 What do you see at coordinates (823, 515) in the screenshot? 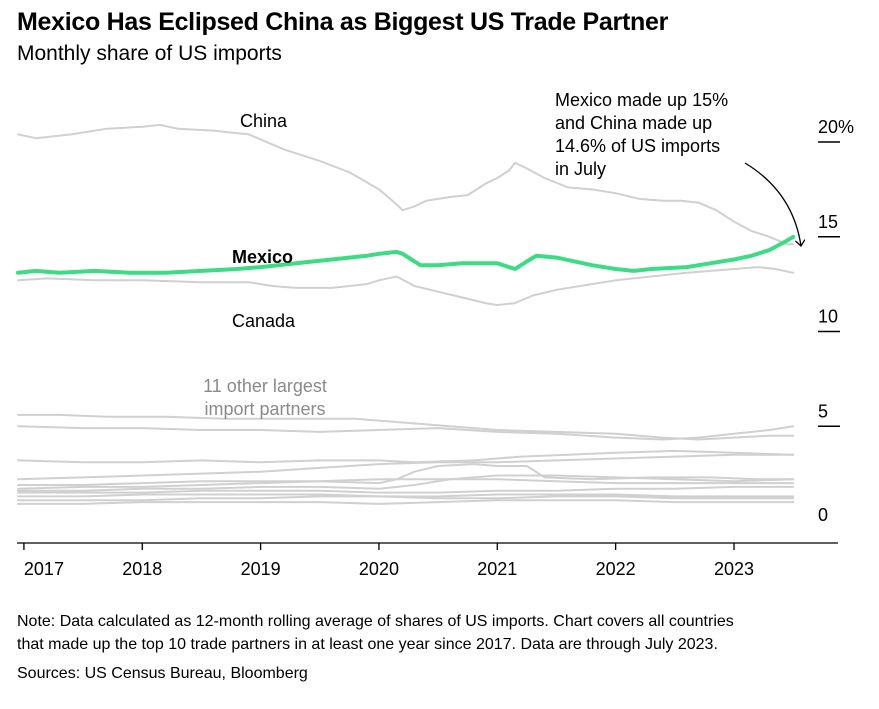
I see `y-tick-label: 0` at bounding box center [823, 515].